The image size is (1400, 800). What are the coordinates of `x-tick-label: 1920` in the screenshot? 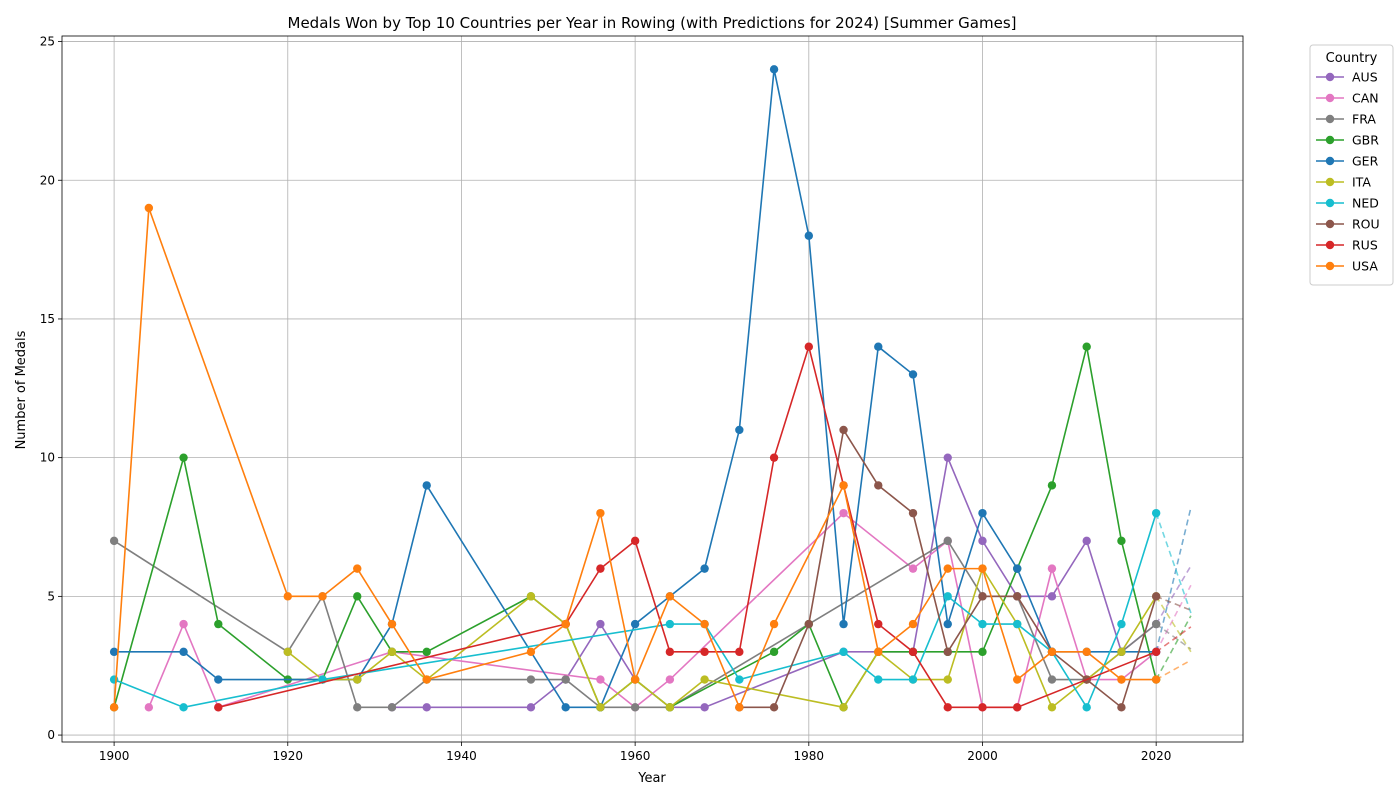 It's located at (288, 756).